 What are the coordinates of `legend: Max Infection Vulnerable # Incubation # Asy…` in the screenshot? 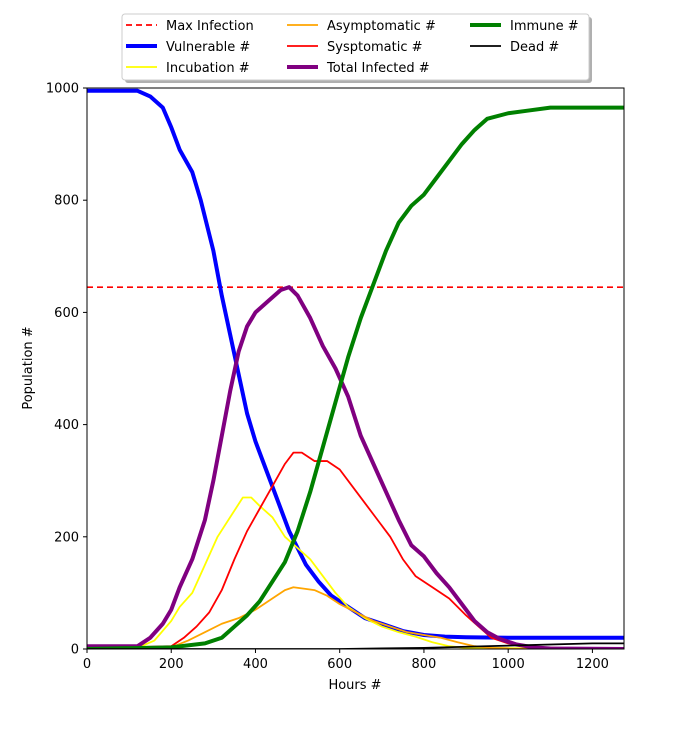 It's located at (356, 48).